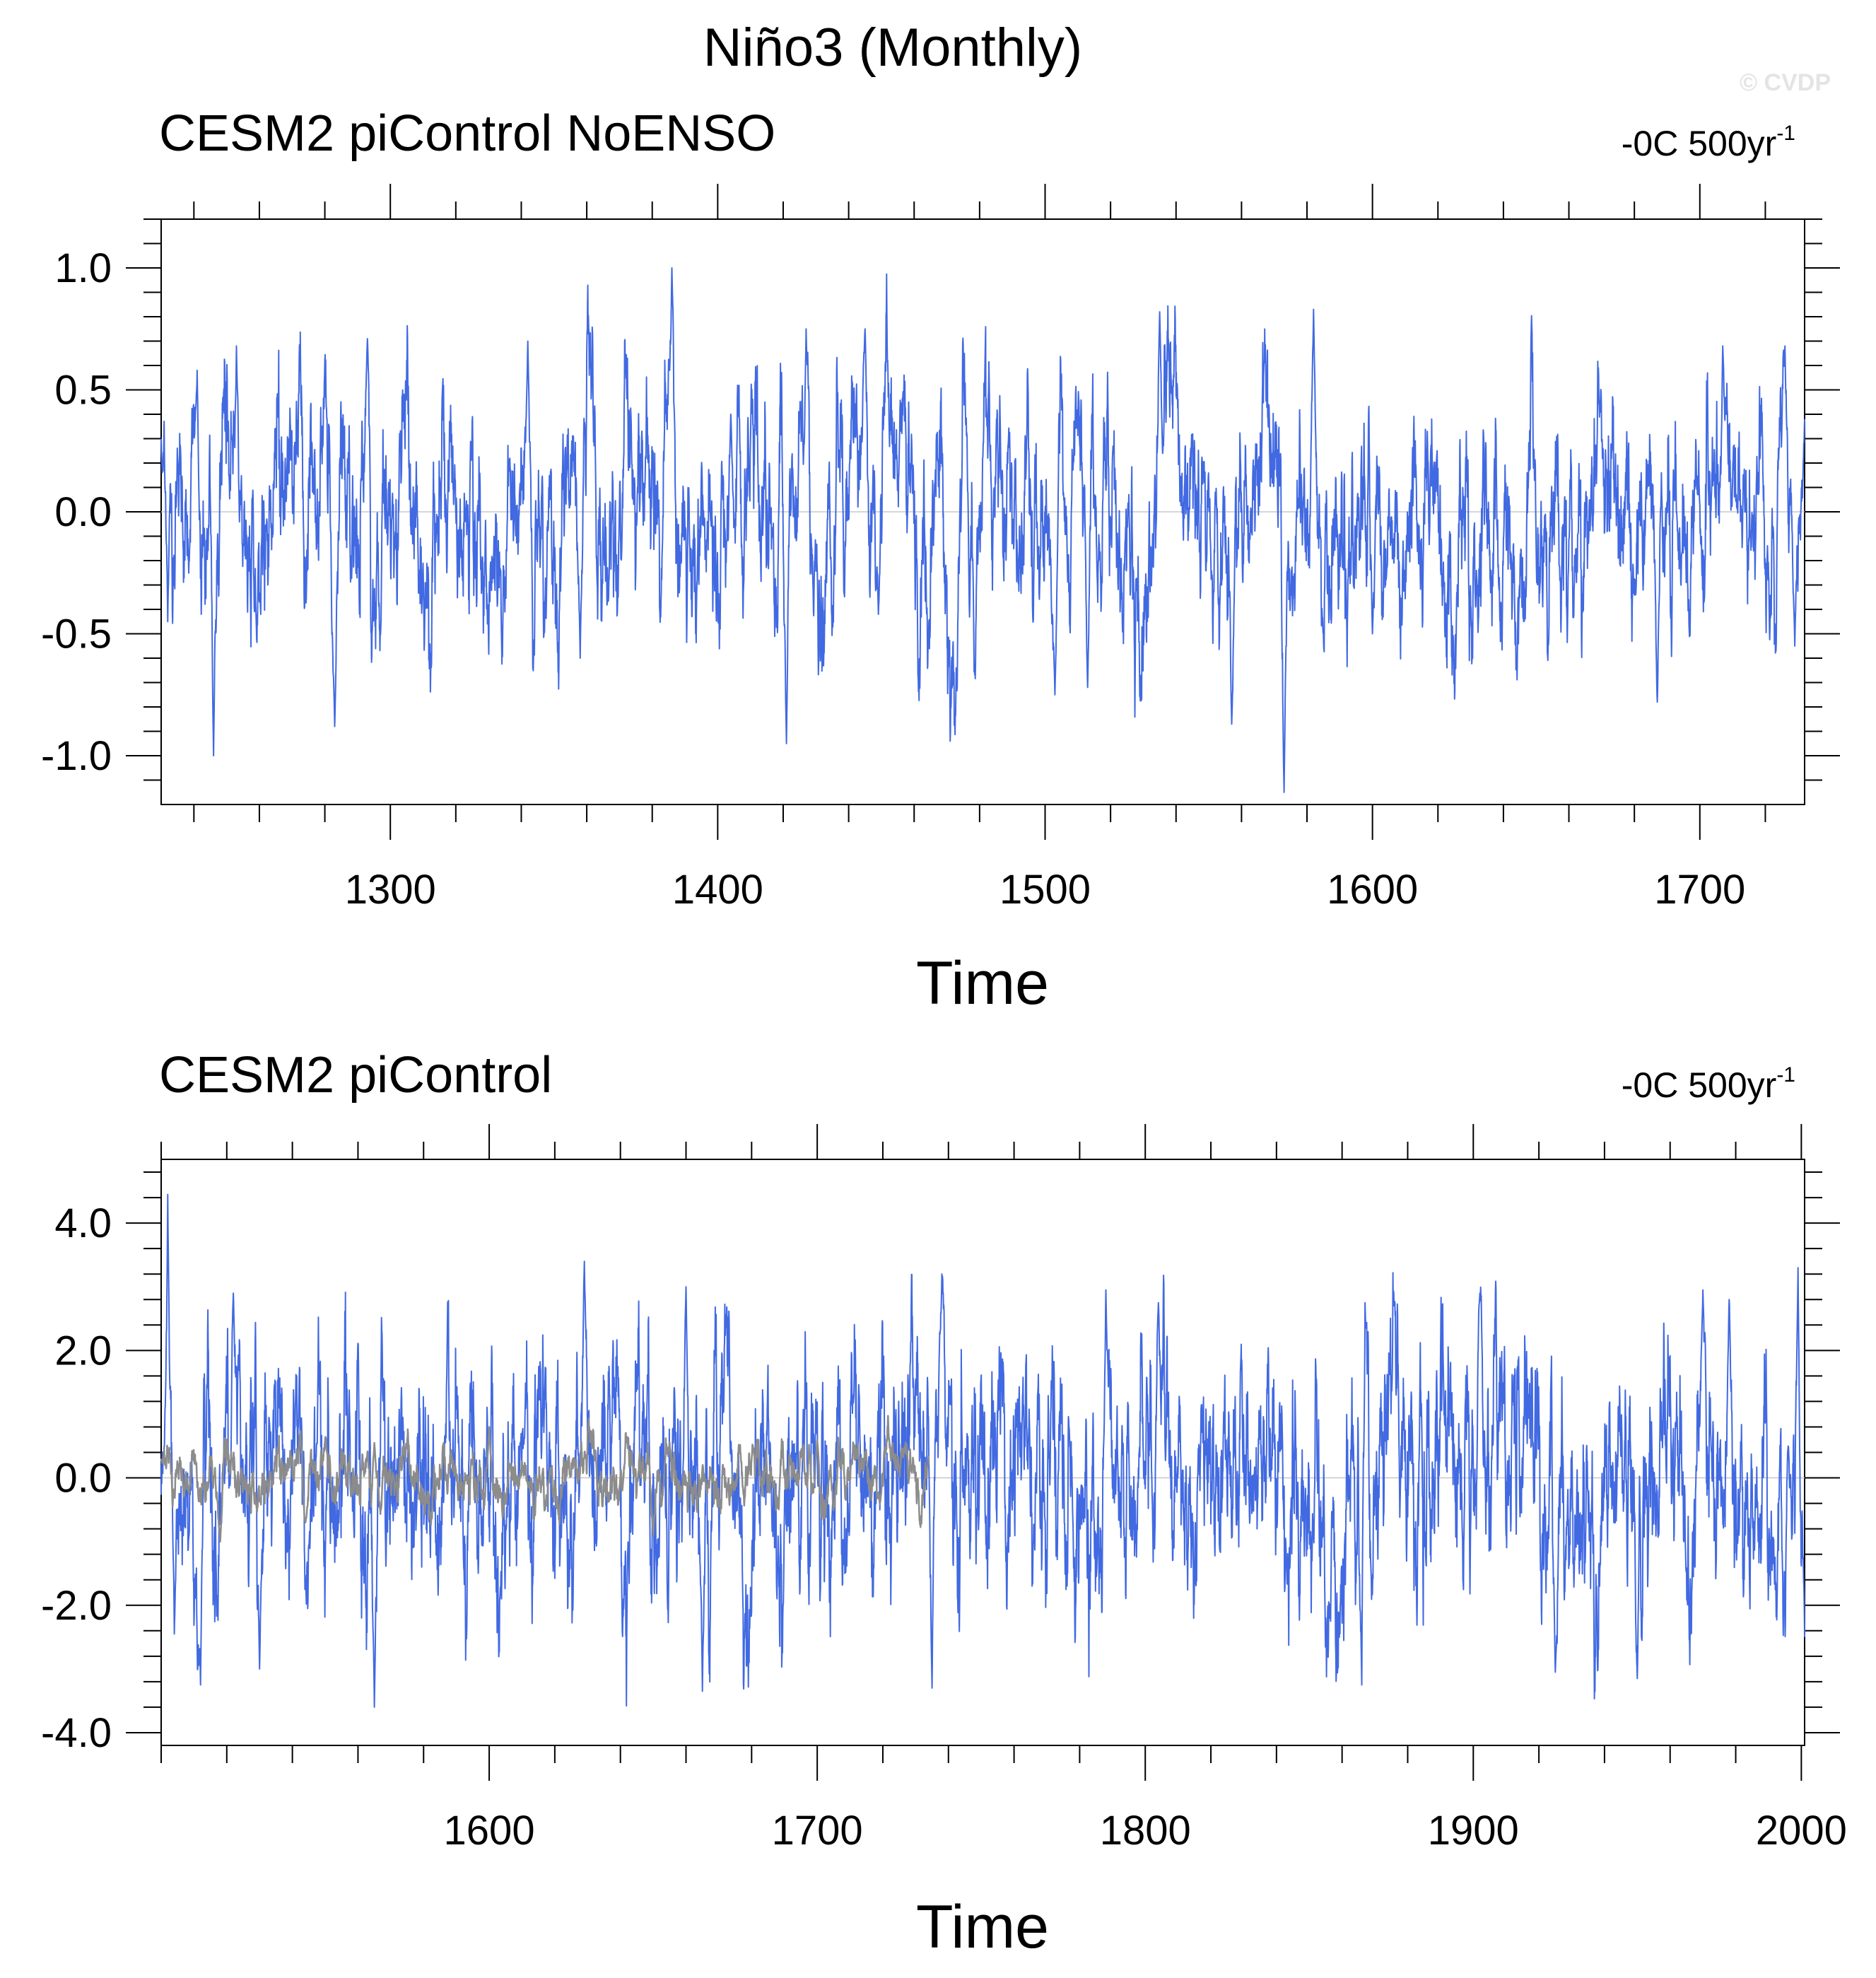 This screenshot has height=1978, width=1876. I want to click on x-axis-tick-labels: 1600 1700 1800 1900 2000, so click(1145, 1831).